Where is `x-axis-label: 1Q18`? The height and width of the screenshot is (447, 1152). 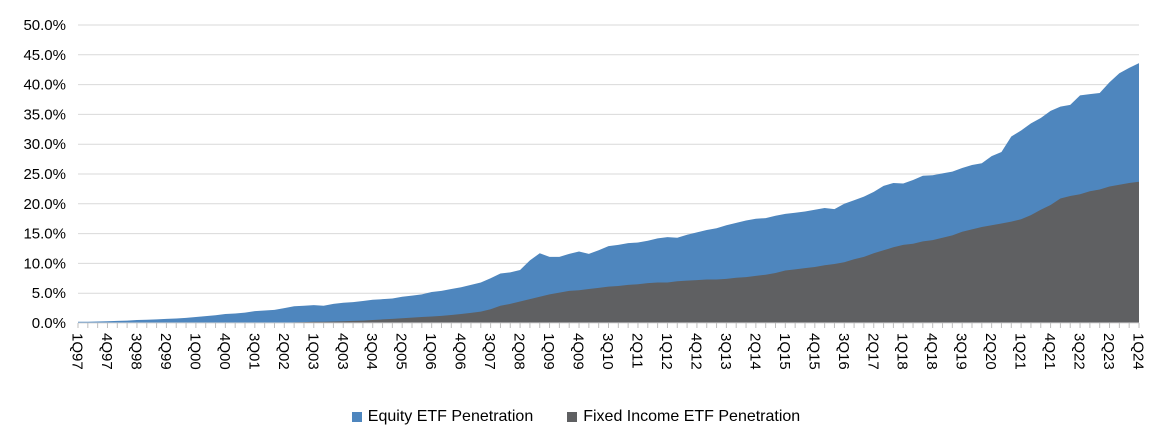
x-axis-label: 1Q18 is located at coordinates (902, 351).